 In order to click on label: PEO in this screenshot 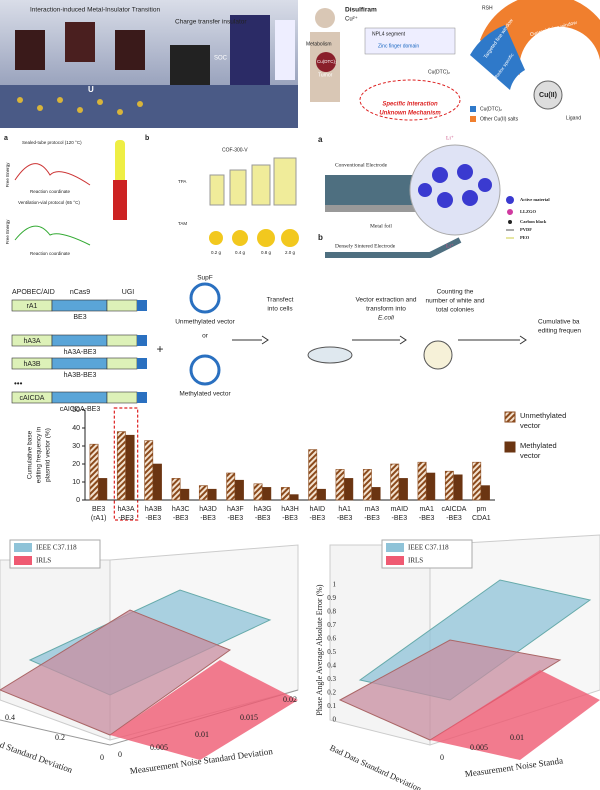, I will do `click(525, 237)`.